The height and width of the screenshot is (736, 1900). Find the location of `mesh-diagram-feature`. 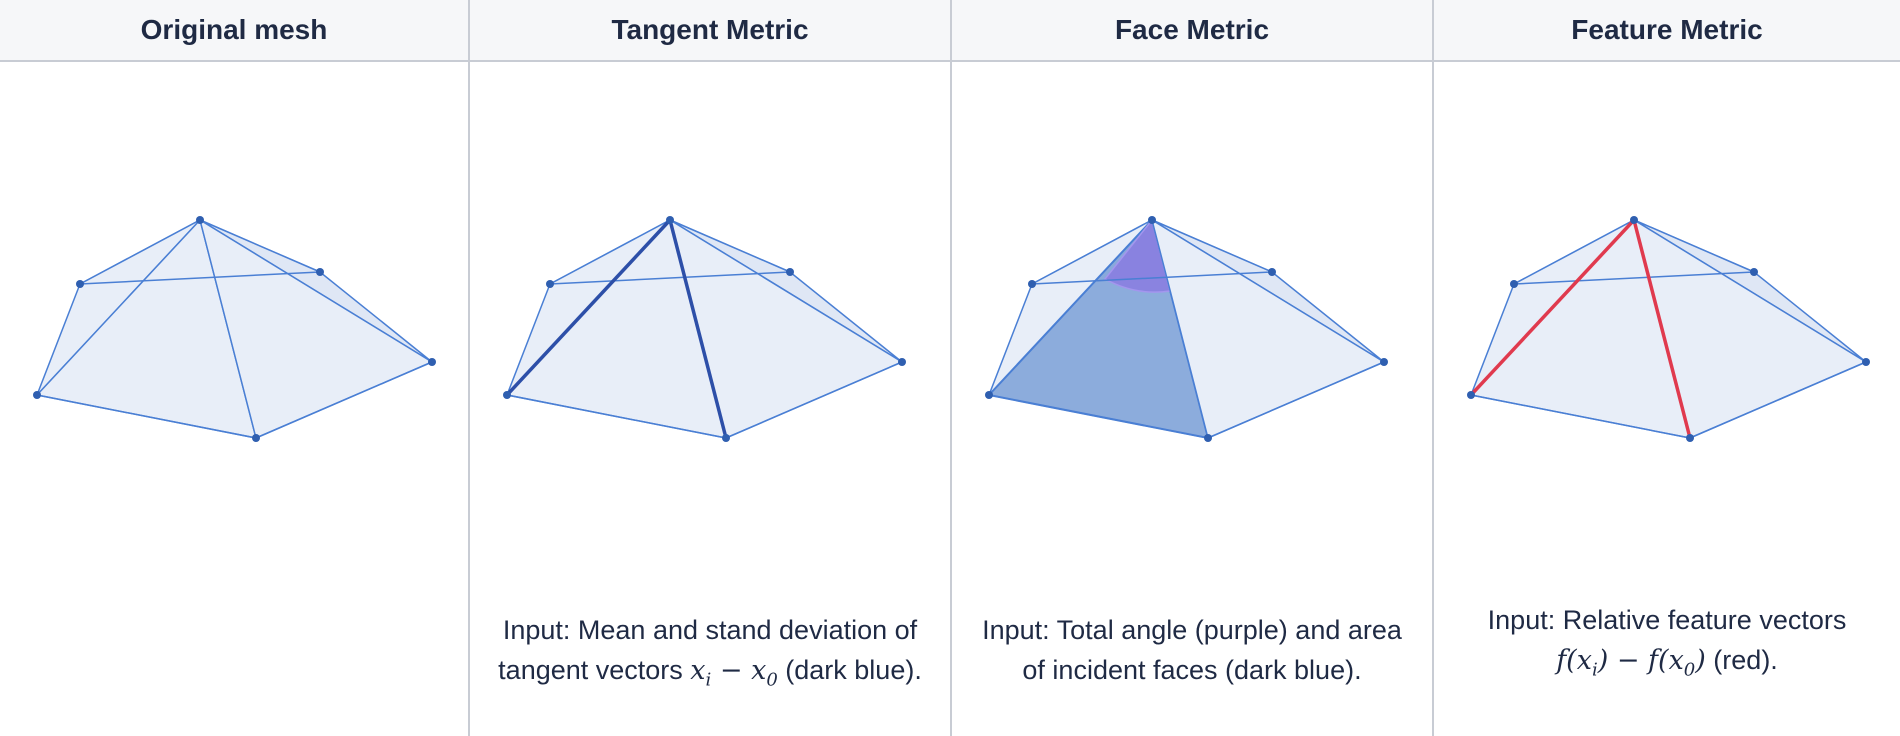

mesh-diagram-feature is located at coordinates (1668, 329).